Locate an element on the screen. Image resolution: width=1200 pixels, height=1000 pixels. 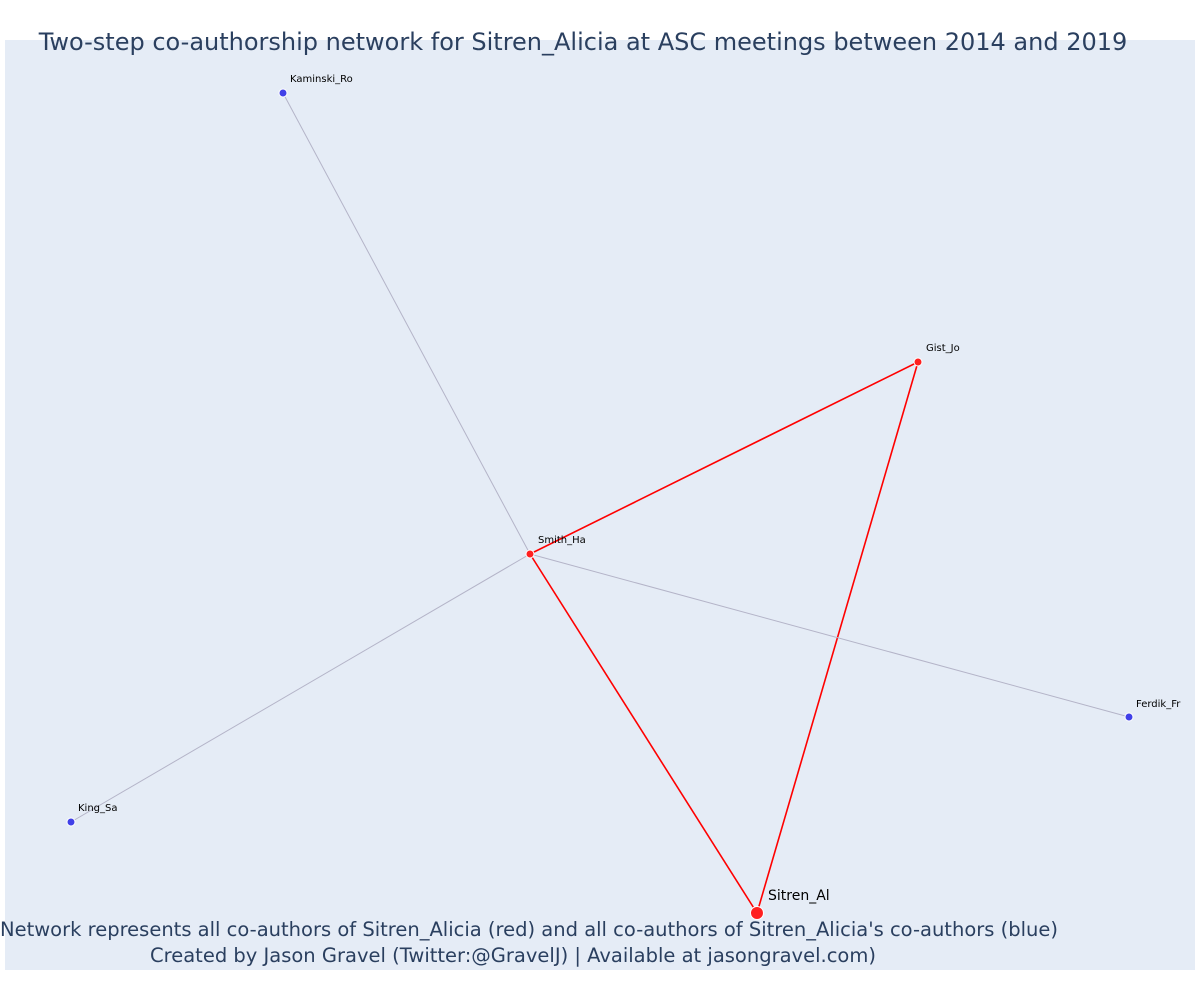
edge-Smith_Ha-Ferdik_Fr is located at coordinates (829, 635).